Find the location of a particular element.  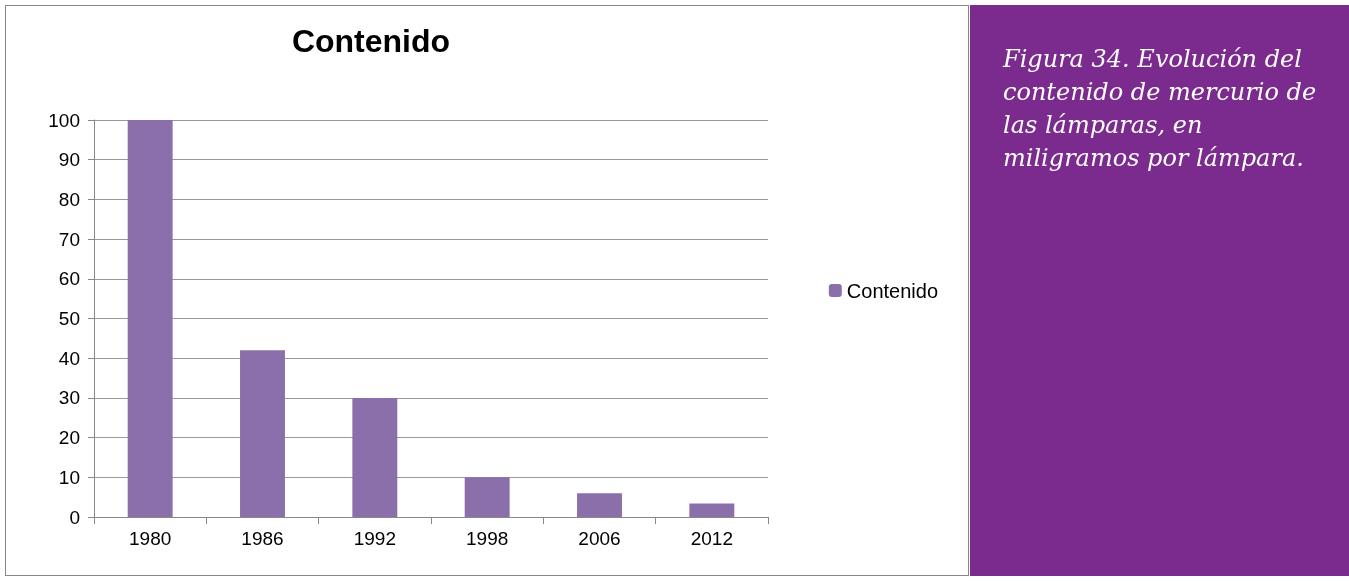

x-tick-label: 1986 is located at coordinates (262, 538).